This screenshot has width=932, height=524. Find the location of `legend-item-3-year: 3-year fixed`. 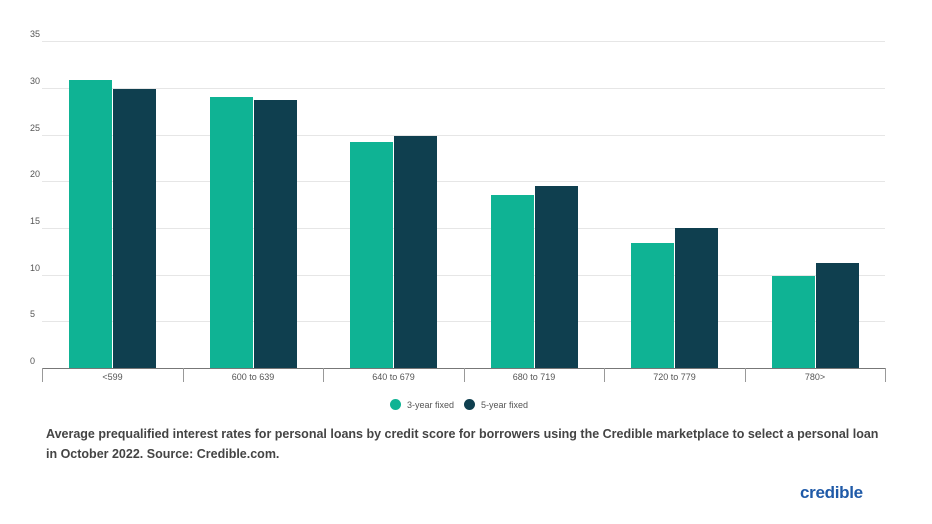

legend-item-3-year: 3-year fixed is located at coordinates (422, 404).